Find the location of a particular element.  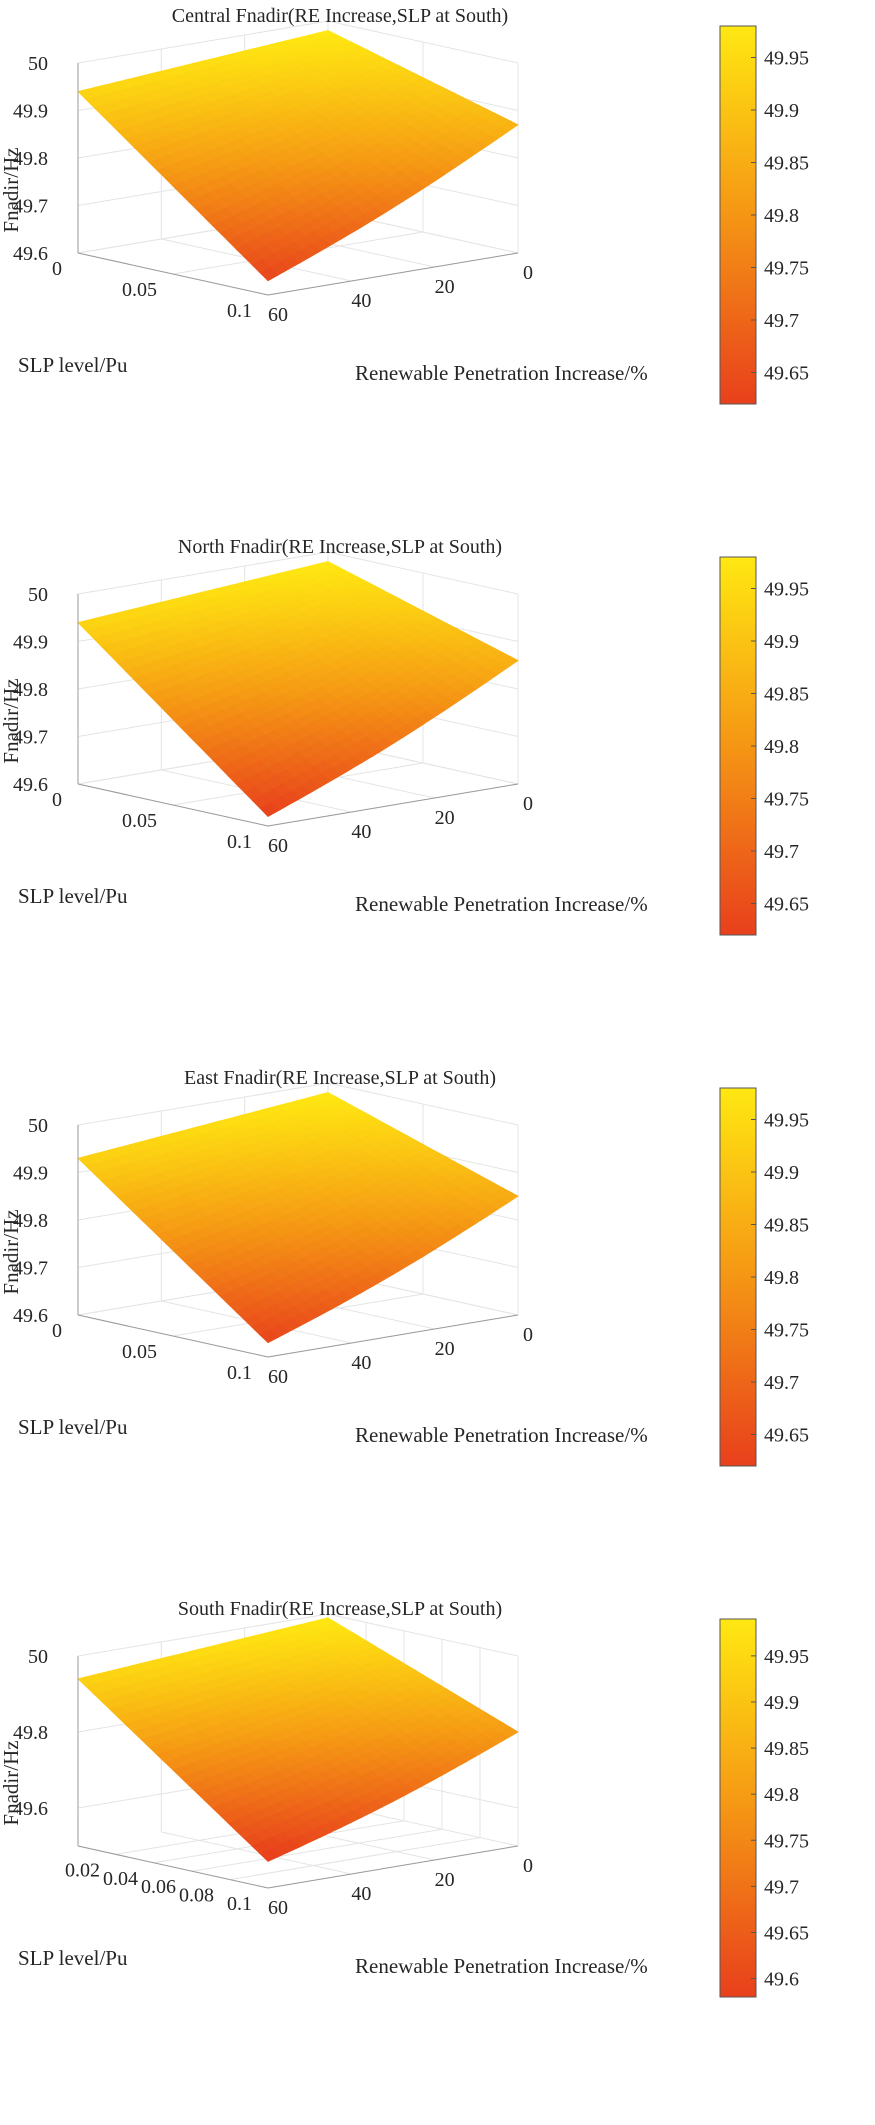

chart-title: East Fnadir(RE Increase,SLP at South) is located at coordinates (340, 1078).